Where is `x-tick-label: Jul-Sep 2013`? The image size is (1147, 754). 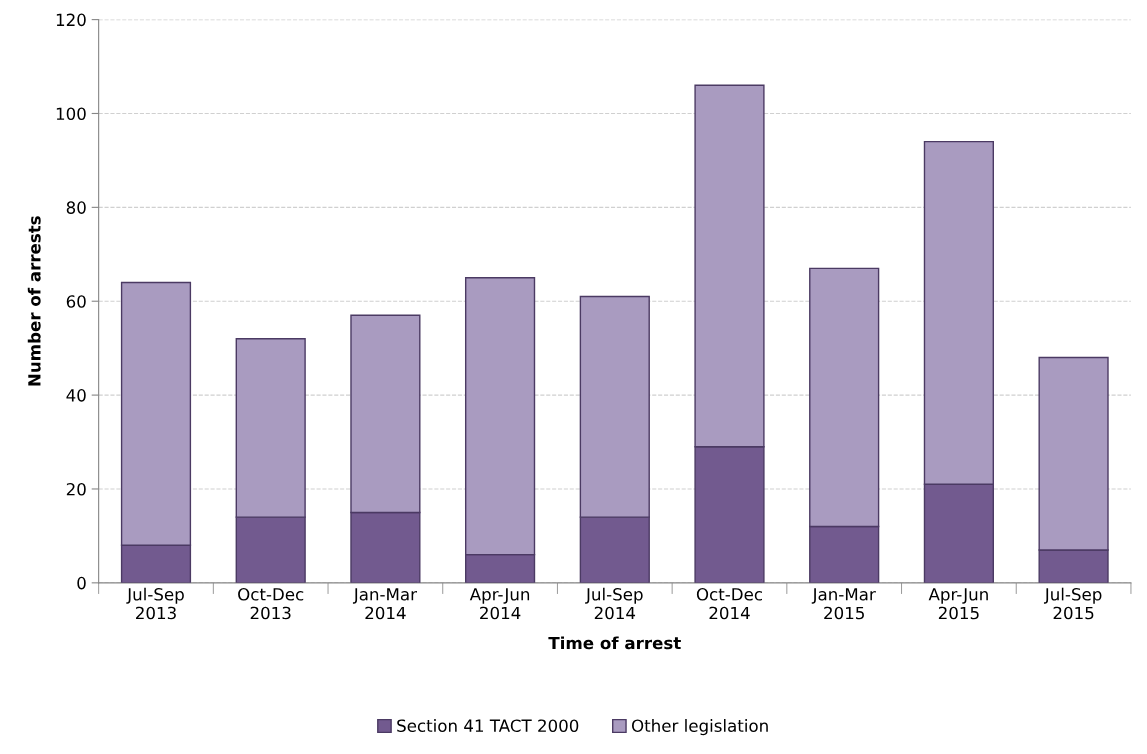 x-tick-label: Jul-Sep 2013 is located at coordinates (155, 603).